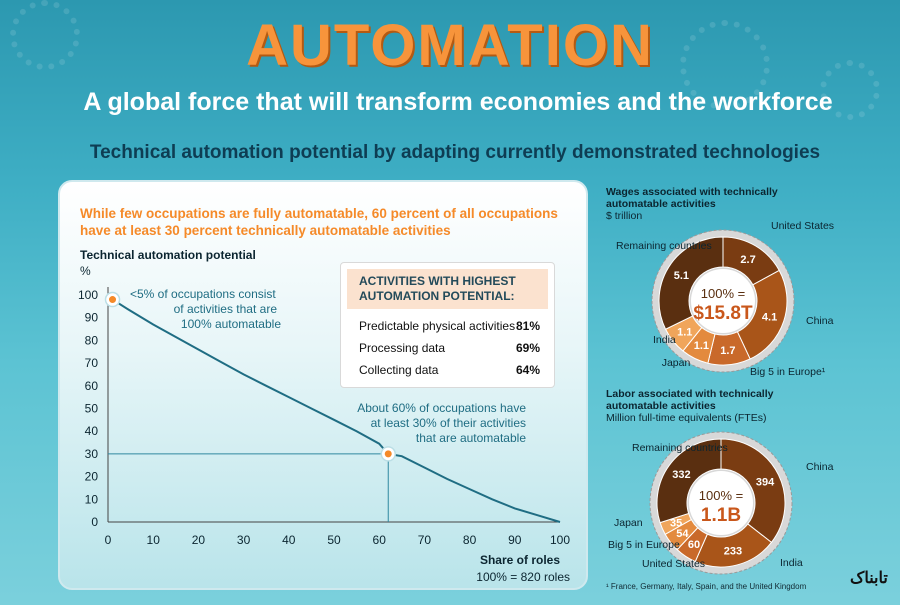 The height and width of the screenshot is (605, 900). What do you see at coordinates (226, 309) in the screenshot?
I see `annotation-line: of activities that are` at bounding box center [226, 309].